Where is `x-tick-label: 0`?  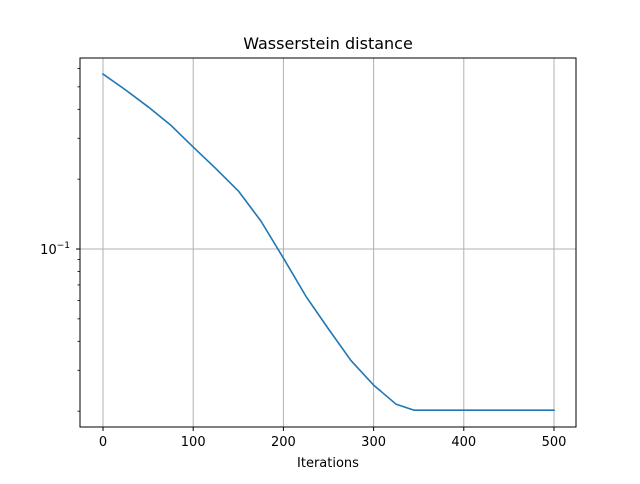
x-tick-label: 0 is located at coordinates (103, 442).